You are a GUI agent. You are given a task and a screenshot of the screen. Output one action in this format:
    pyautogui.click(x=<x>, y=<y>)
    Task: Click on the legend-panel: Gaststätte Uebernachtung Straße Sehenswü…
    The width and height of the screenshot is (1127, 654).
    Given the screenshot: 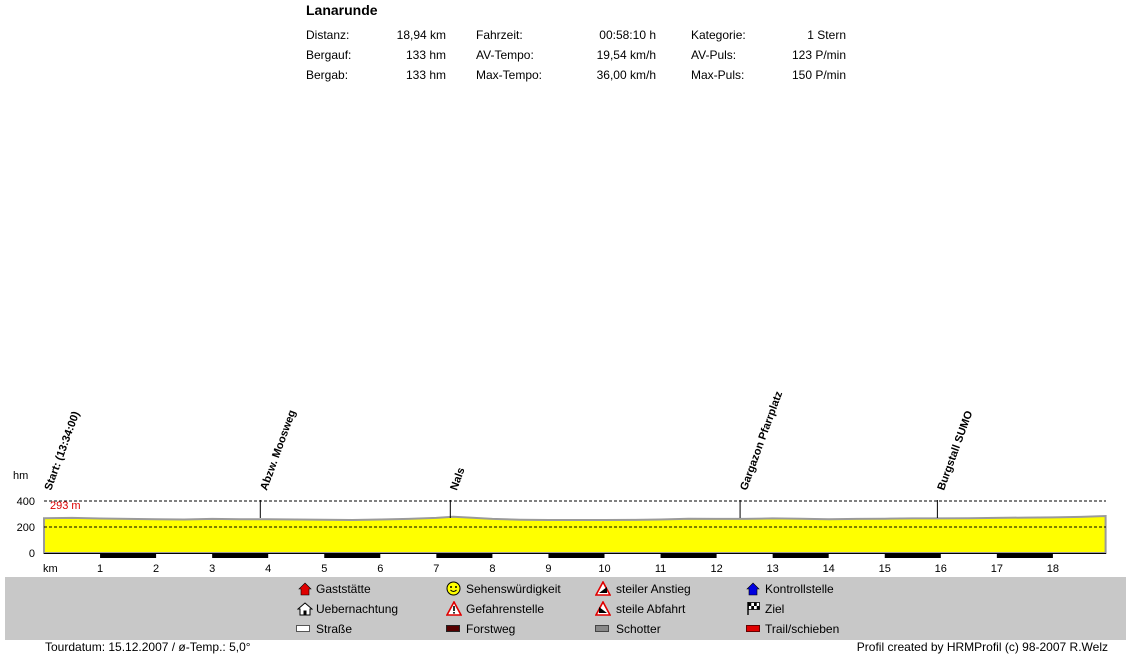 What is the action you would take?
    pyautogui.click(x=565, y=608)
    